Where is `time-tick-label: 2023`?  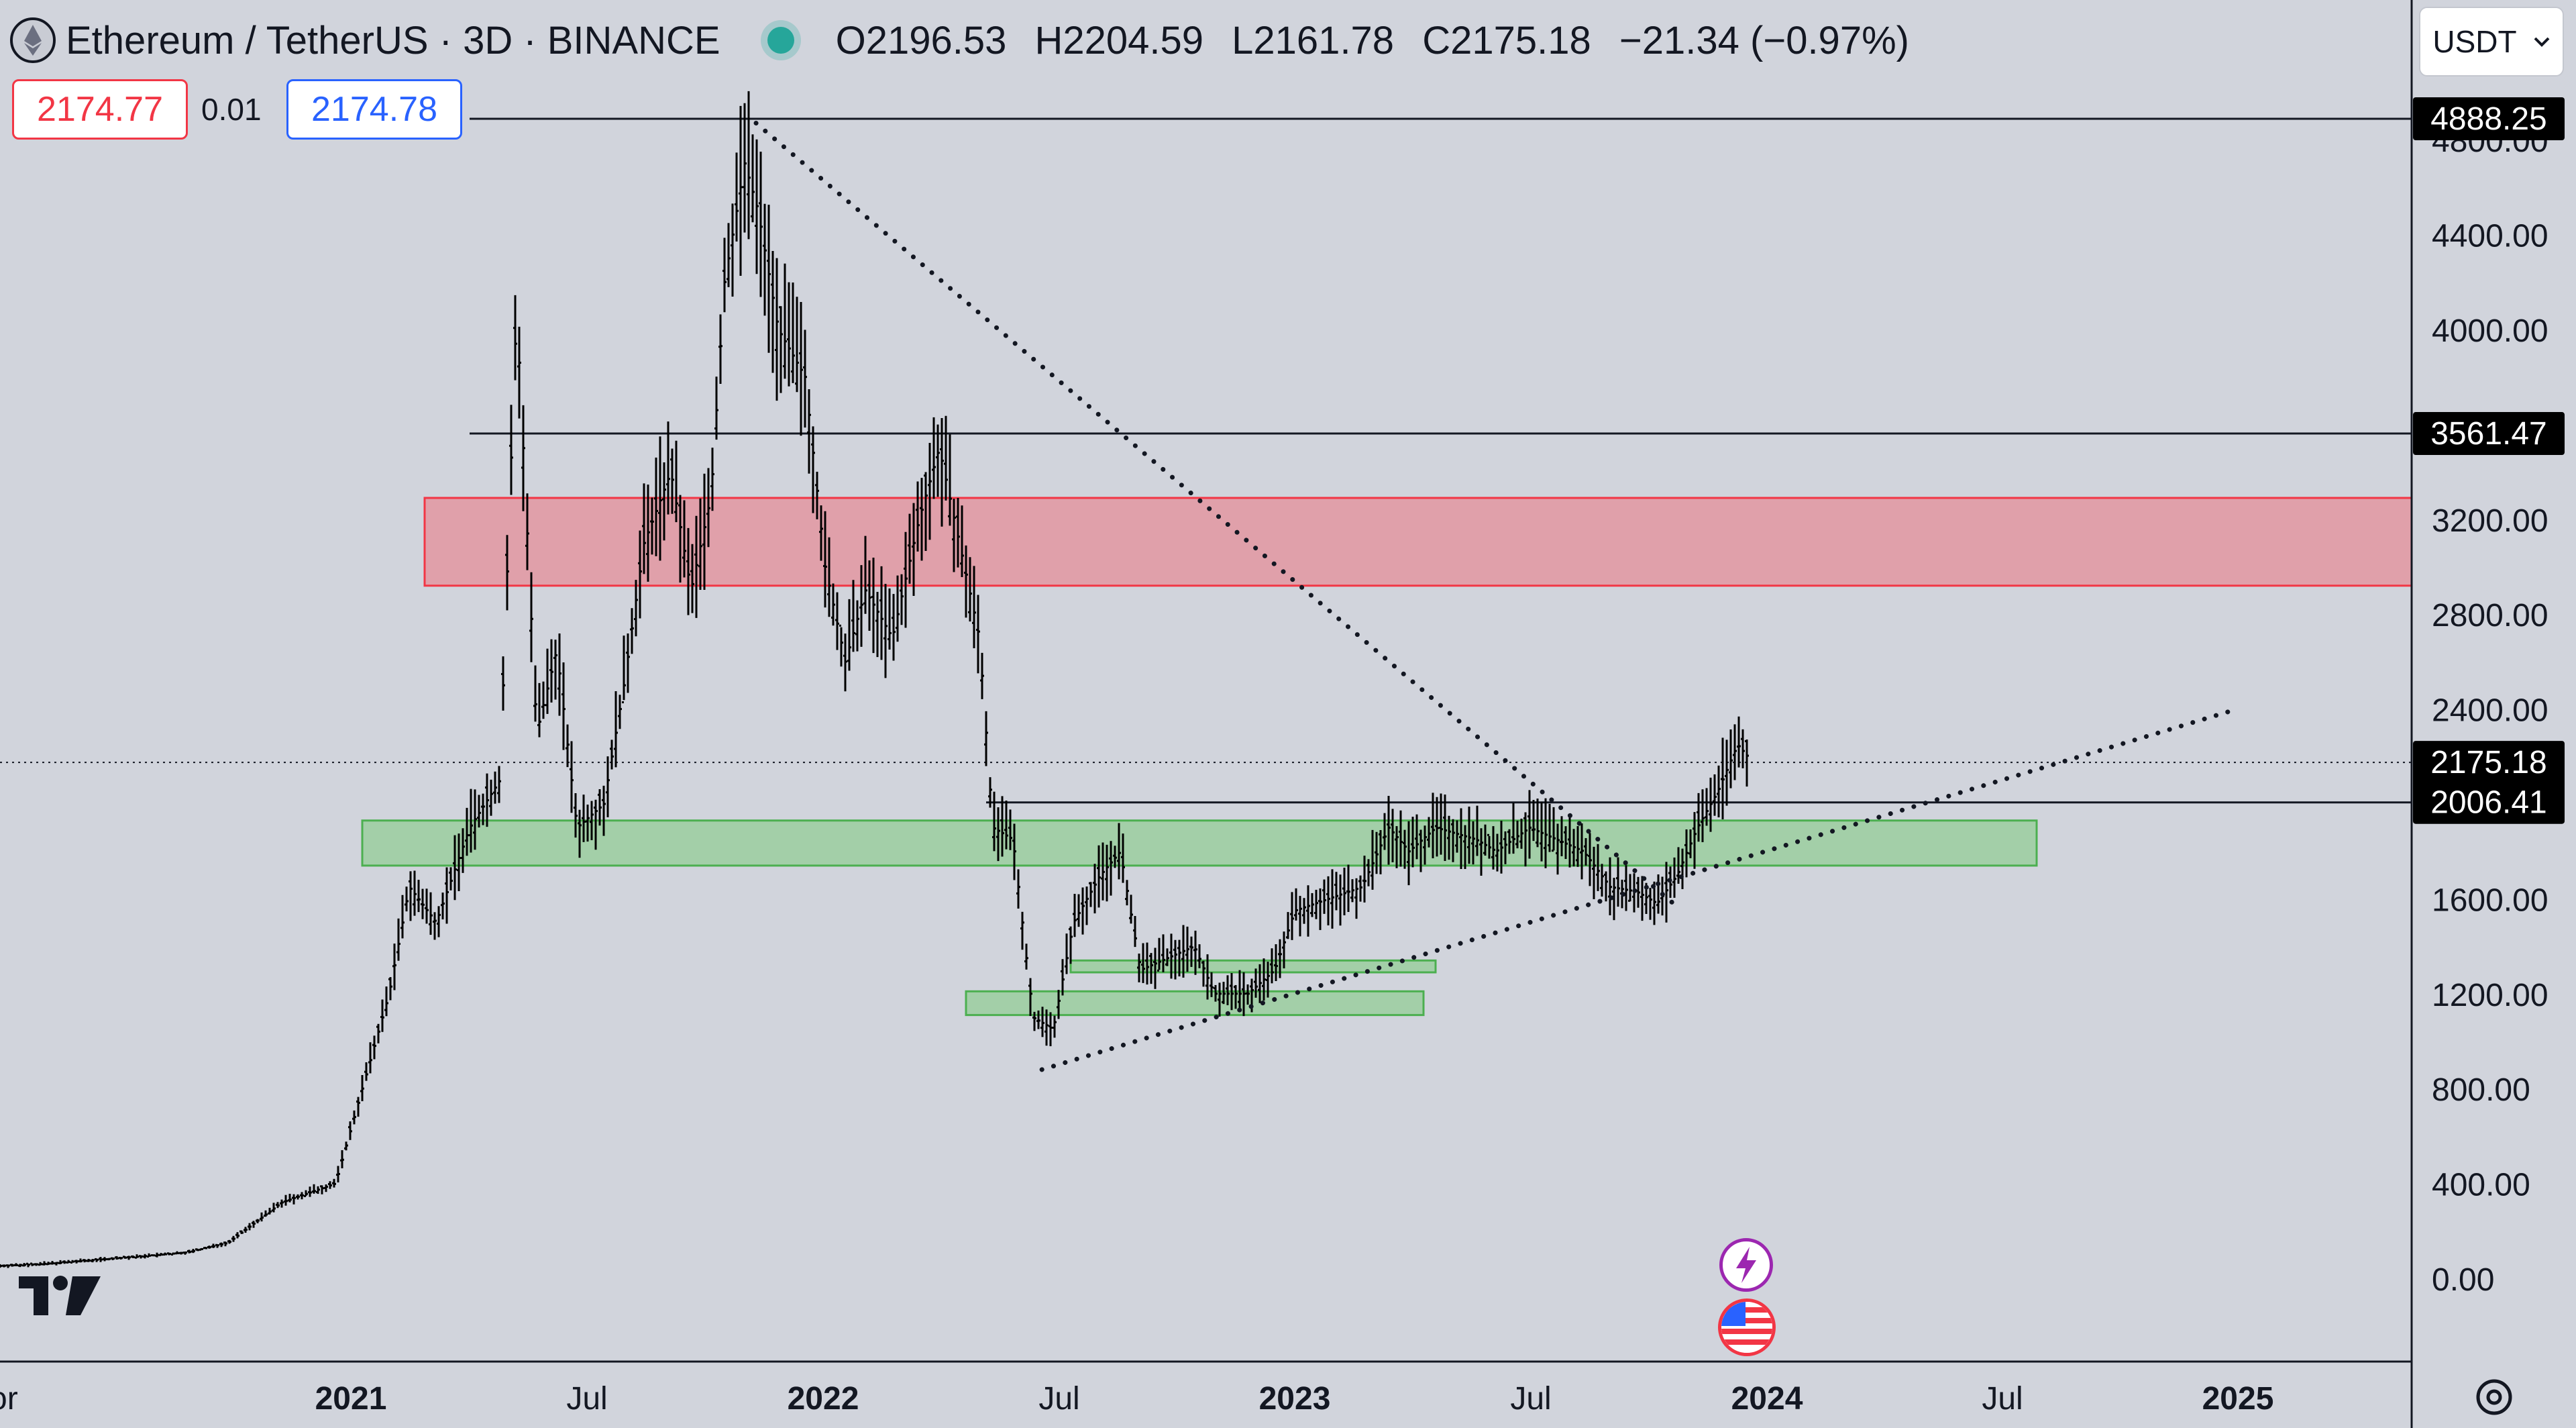
time-tick-label: 2023 is located at coordinates (1295, 1399).